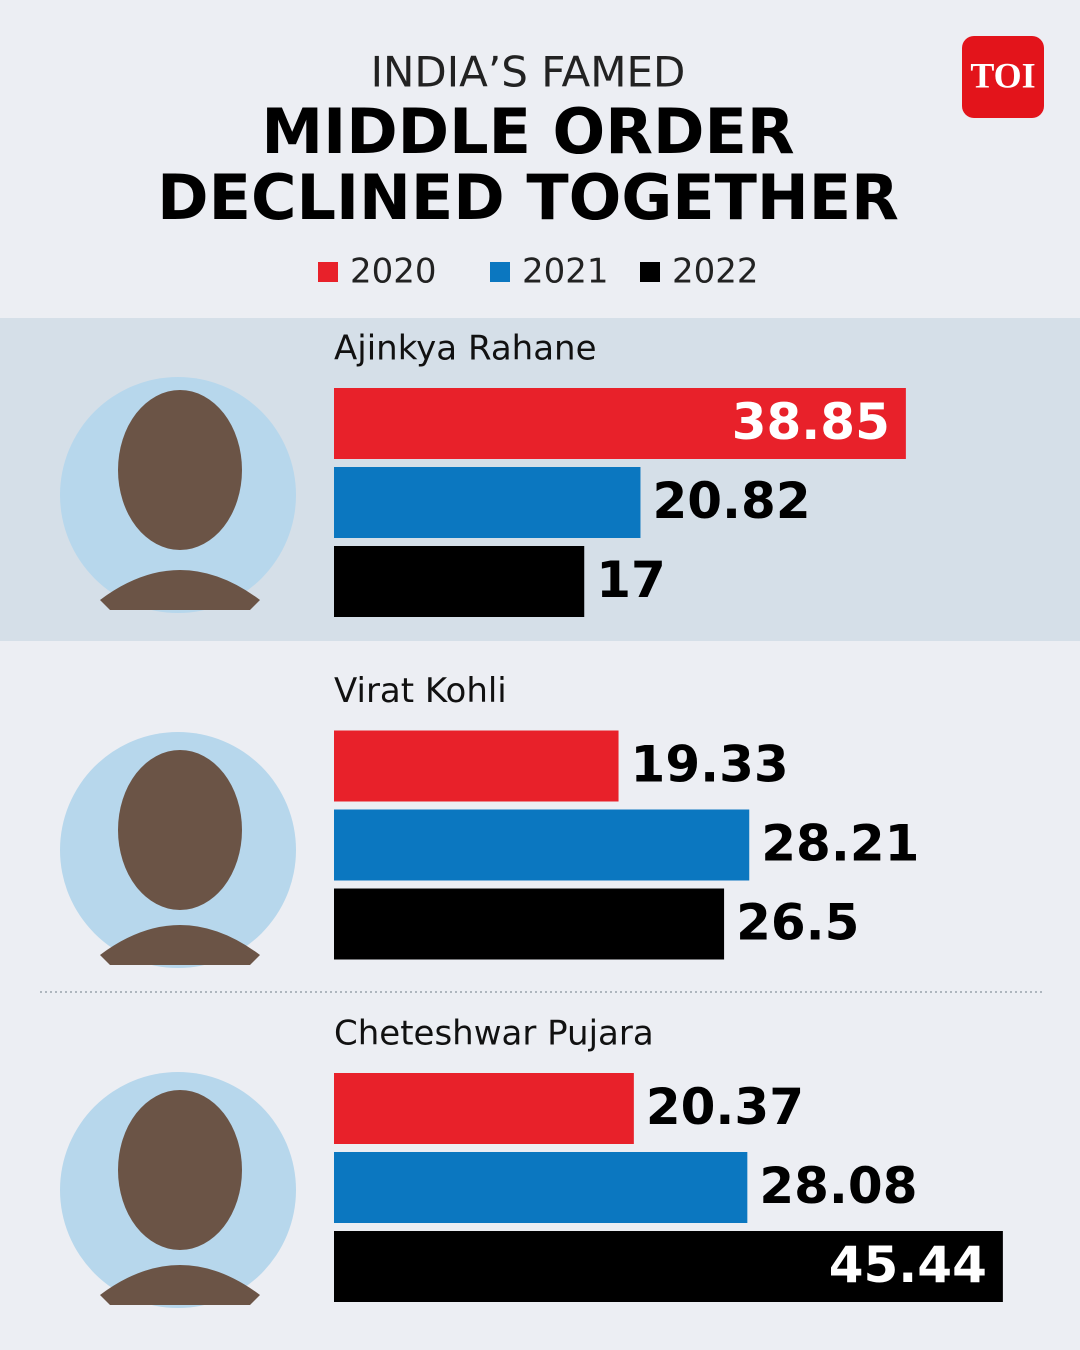 The image size is (1080, 1350). What do you see at coordinates (731, 501) in the screenshot?
I see `value-label: 20.82` at bounding box center [731, 501].